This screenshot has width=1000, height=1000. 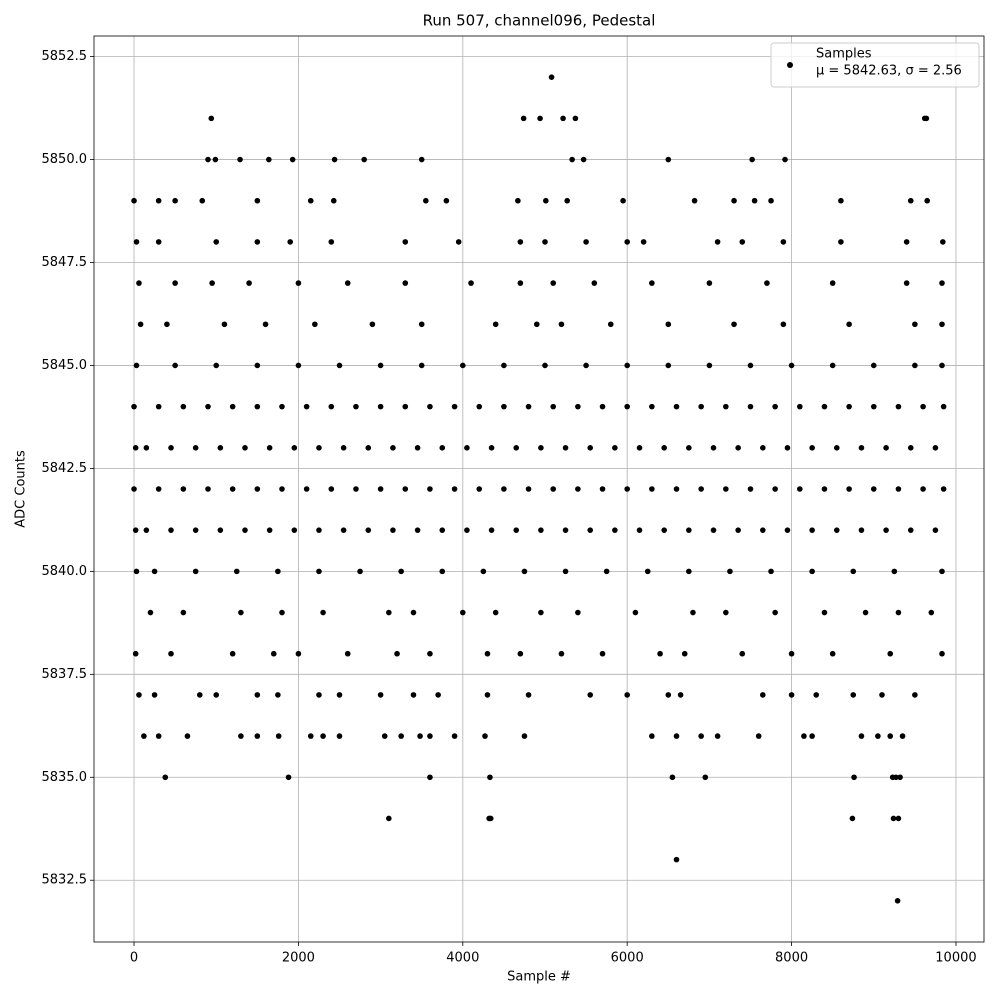 What do you see at coordinates (65, 365) in the screenshot?
I see `y-tick-label: 5845.0` at bounding box center [65, 365].